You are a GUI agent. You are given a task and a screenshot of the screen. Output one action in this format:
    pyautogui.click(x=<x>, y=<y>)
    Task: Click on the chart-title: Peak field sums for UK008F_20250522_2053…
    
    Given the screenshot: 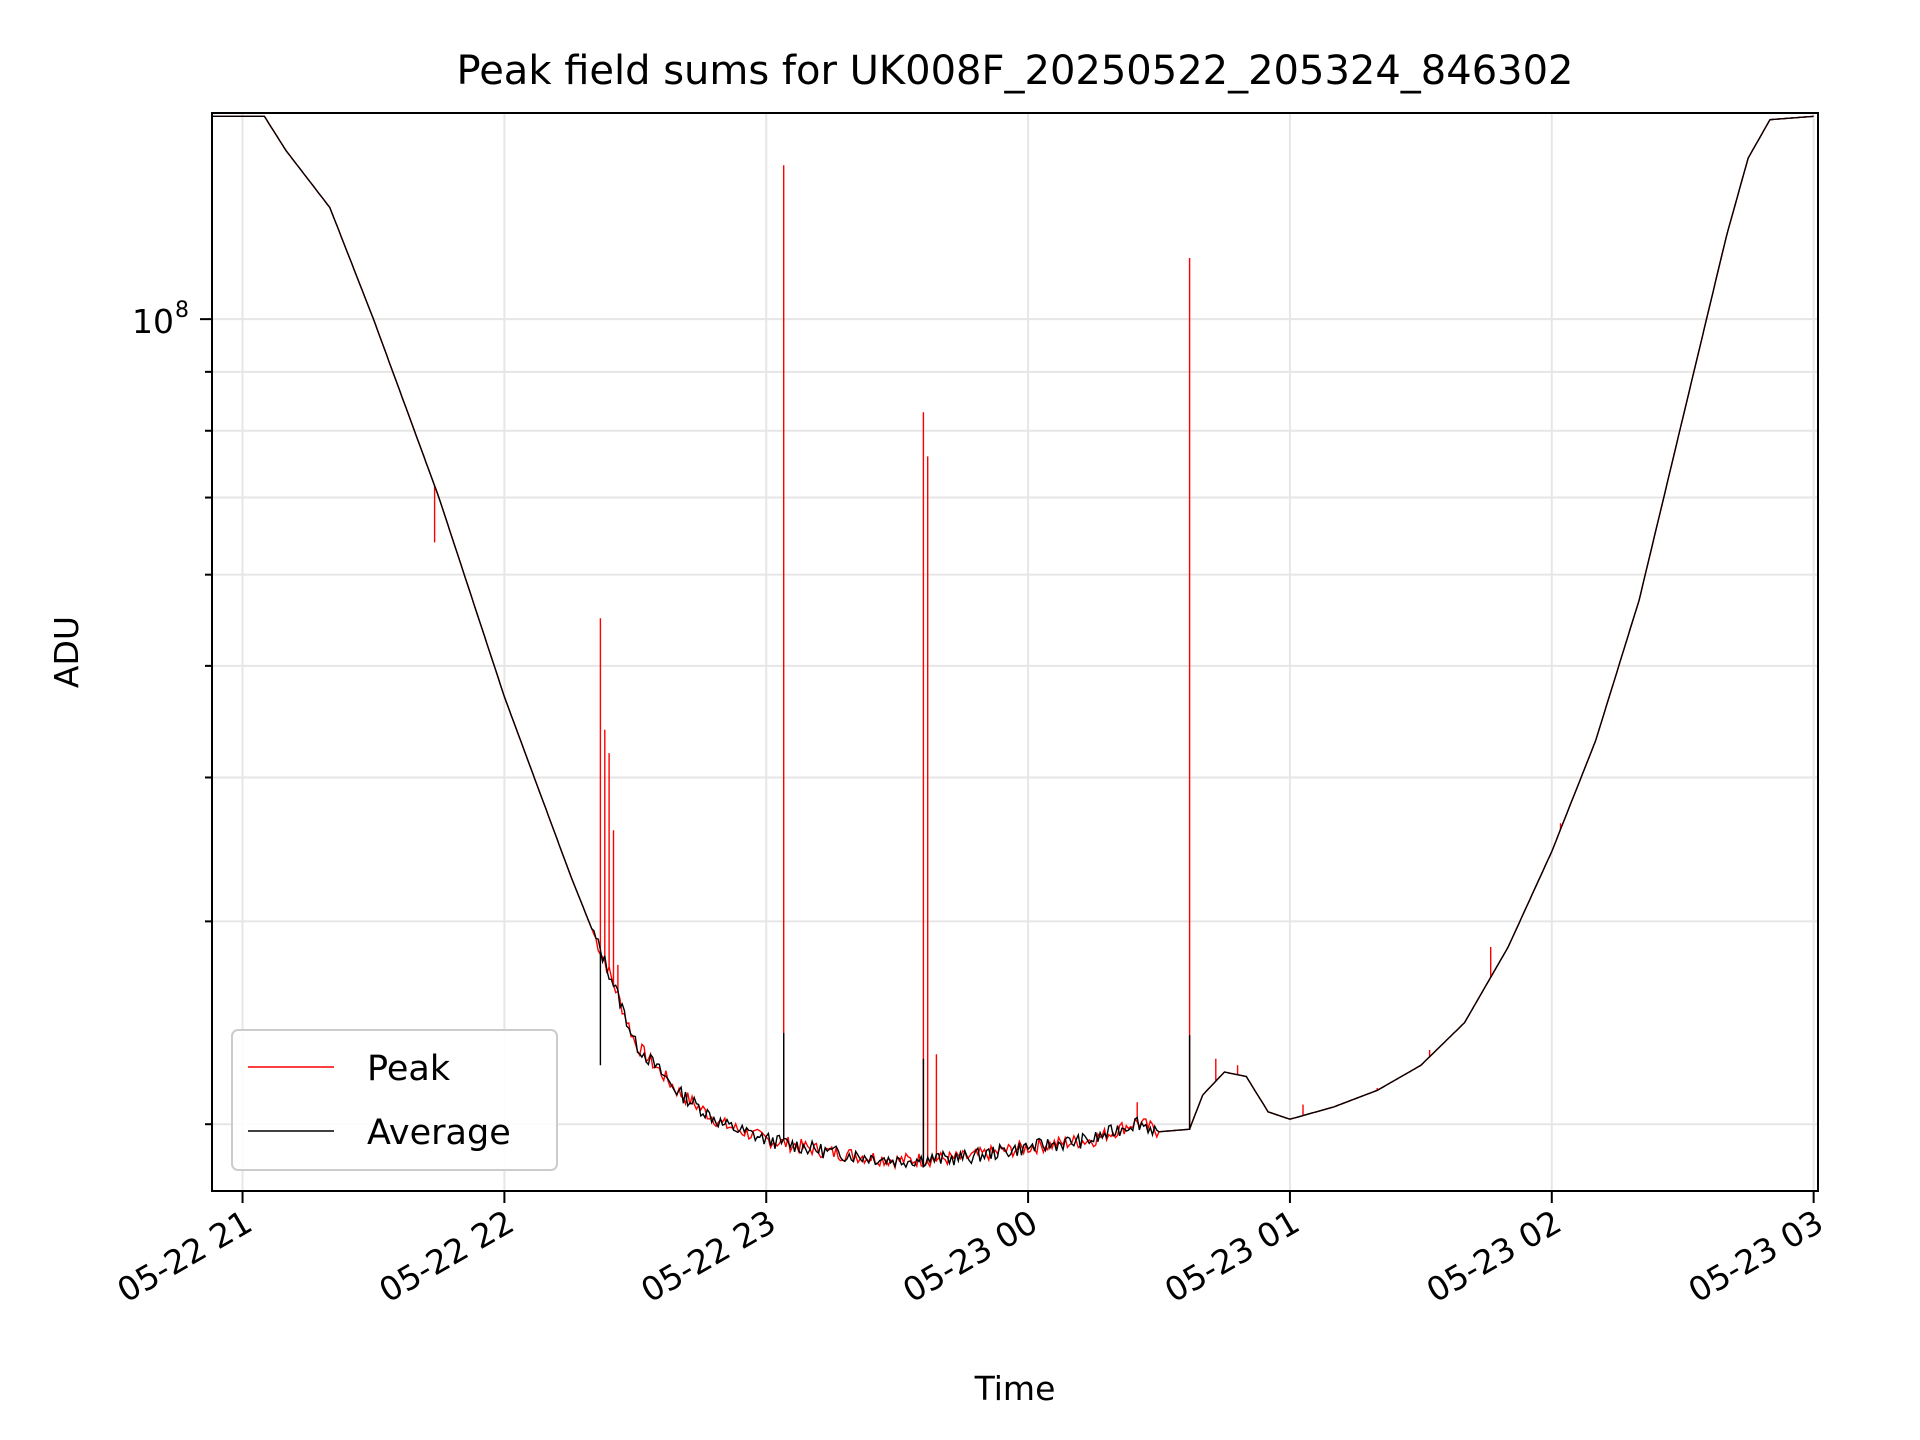 What is the action you would take?
    pyautogui.click(x=1015, y=71)
    